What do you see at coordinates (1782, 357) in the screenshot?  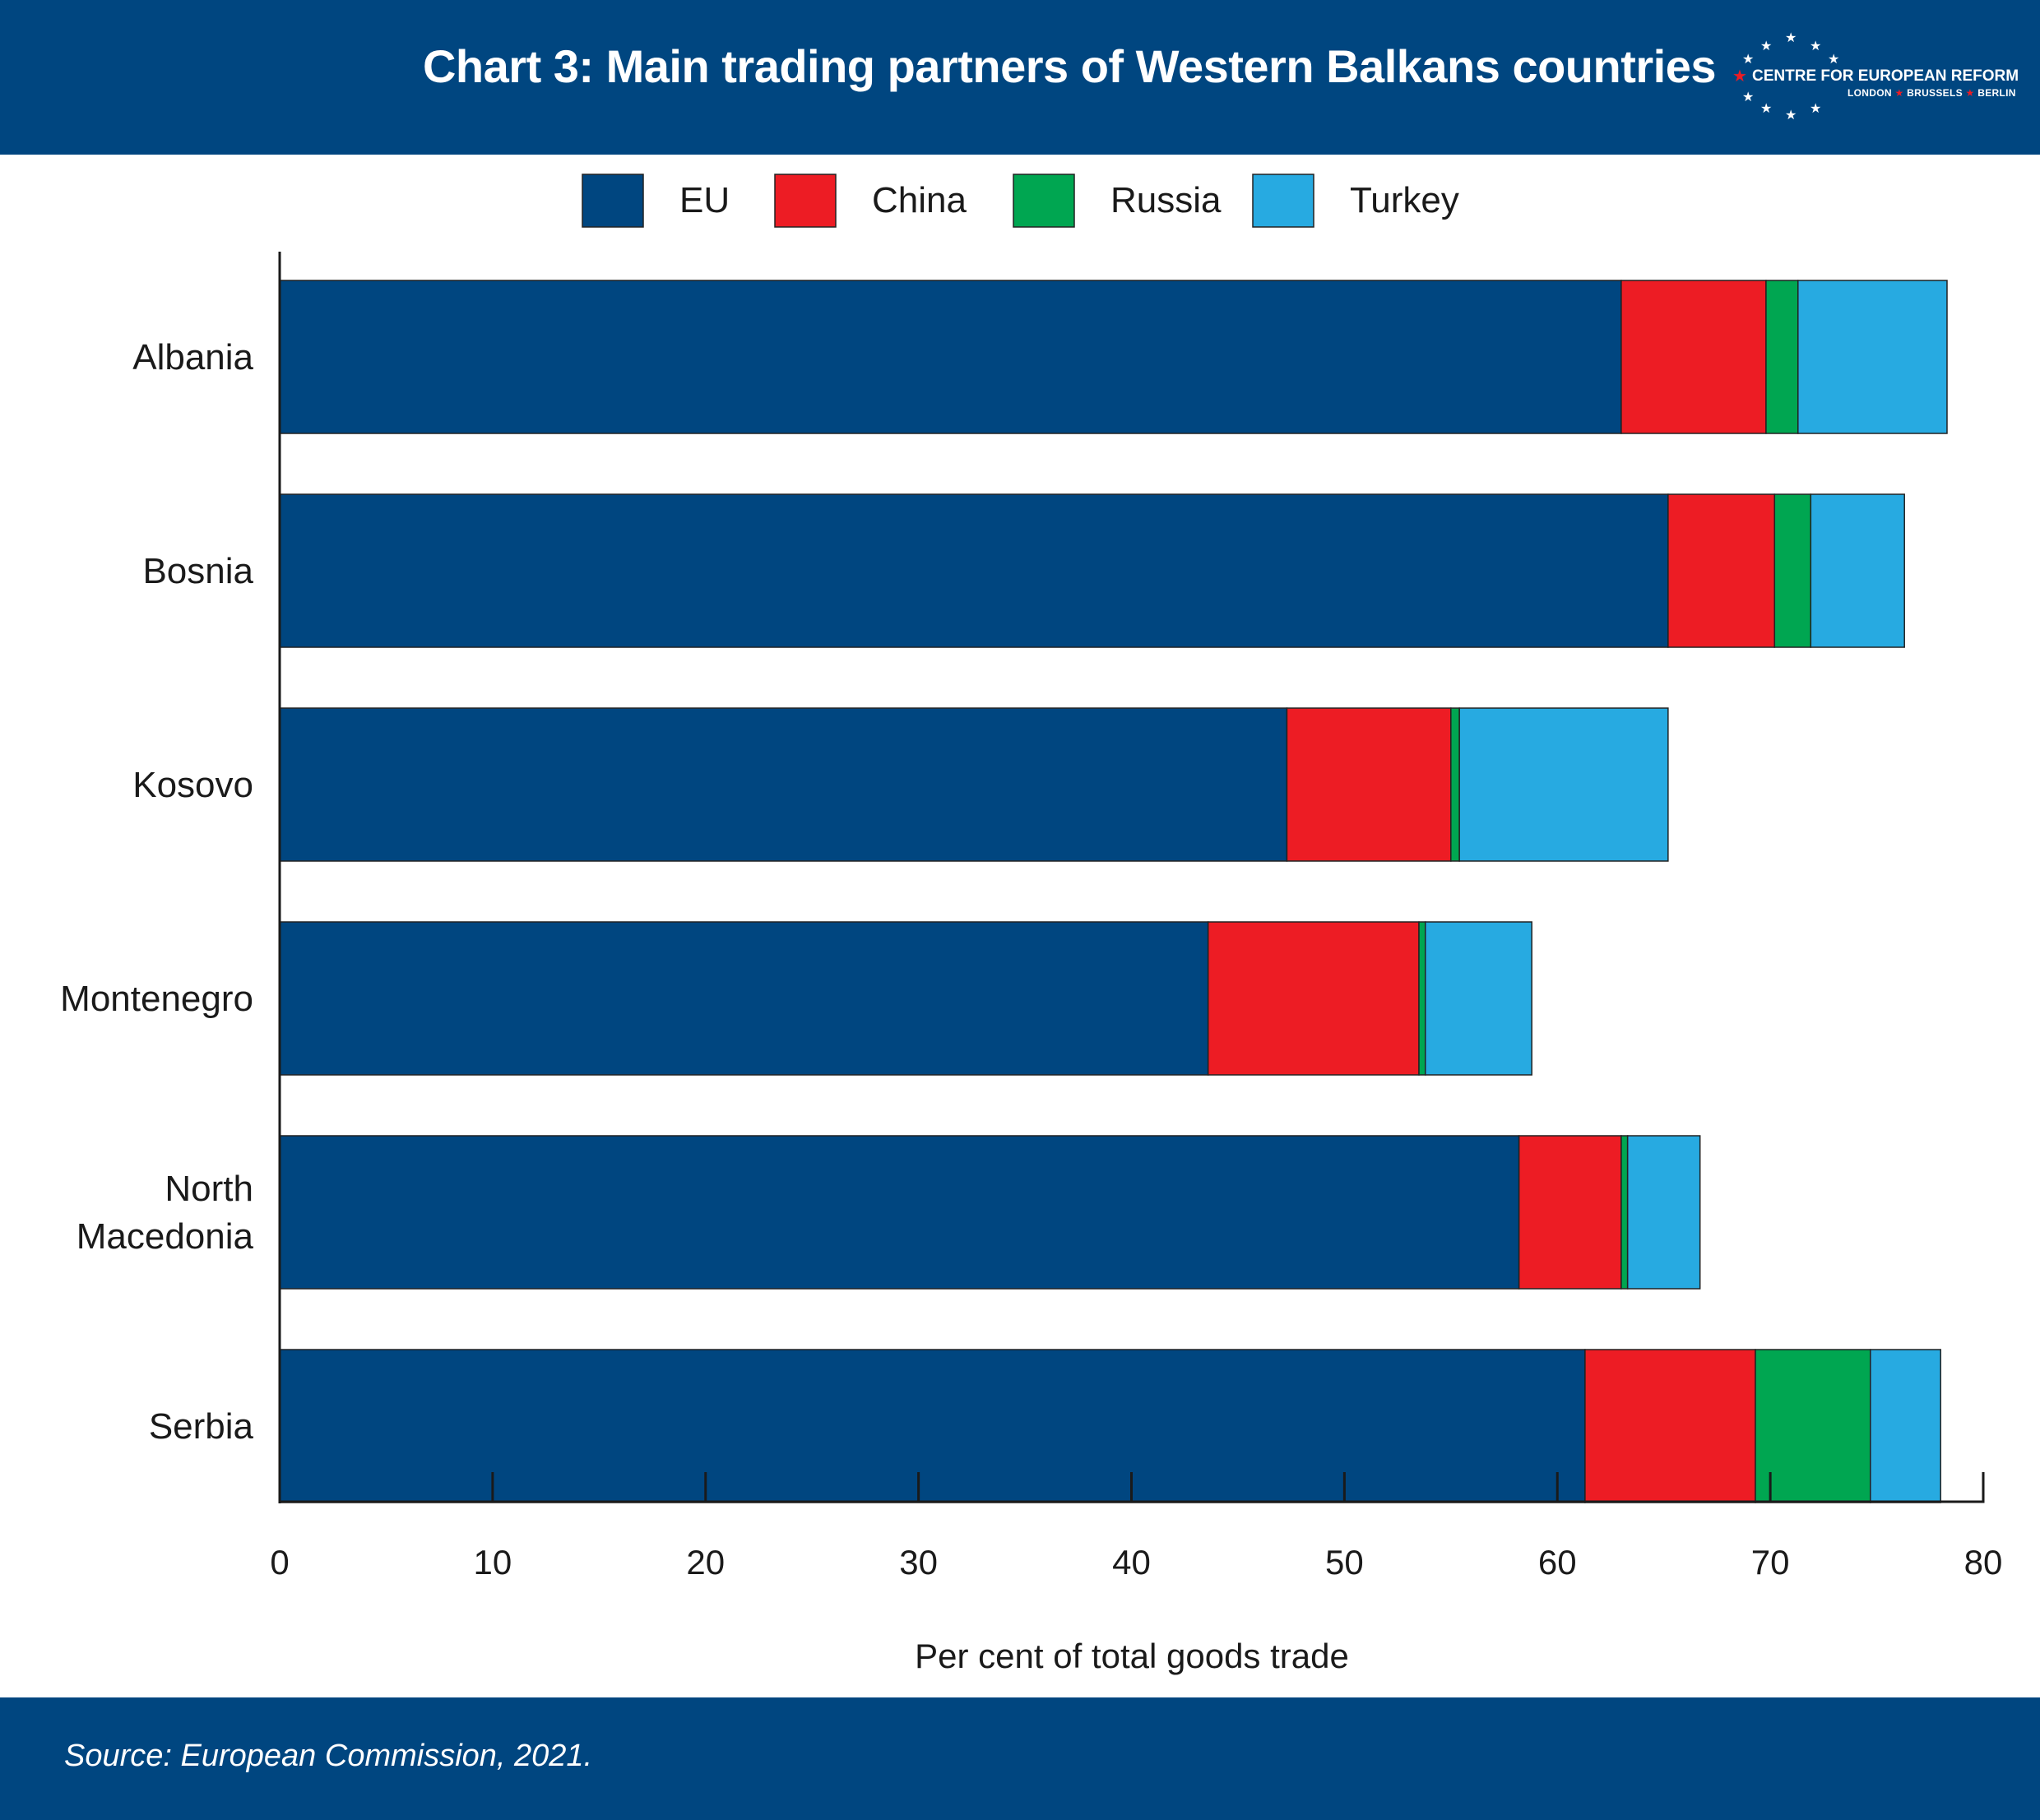 I see `bar-albania-russia` at bounding box center [1782, 357].